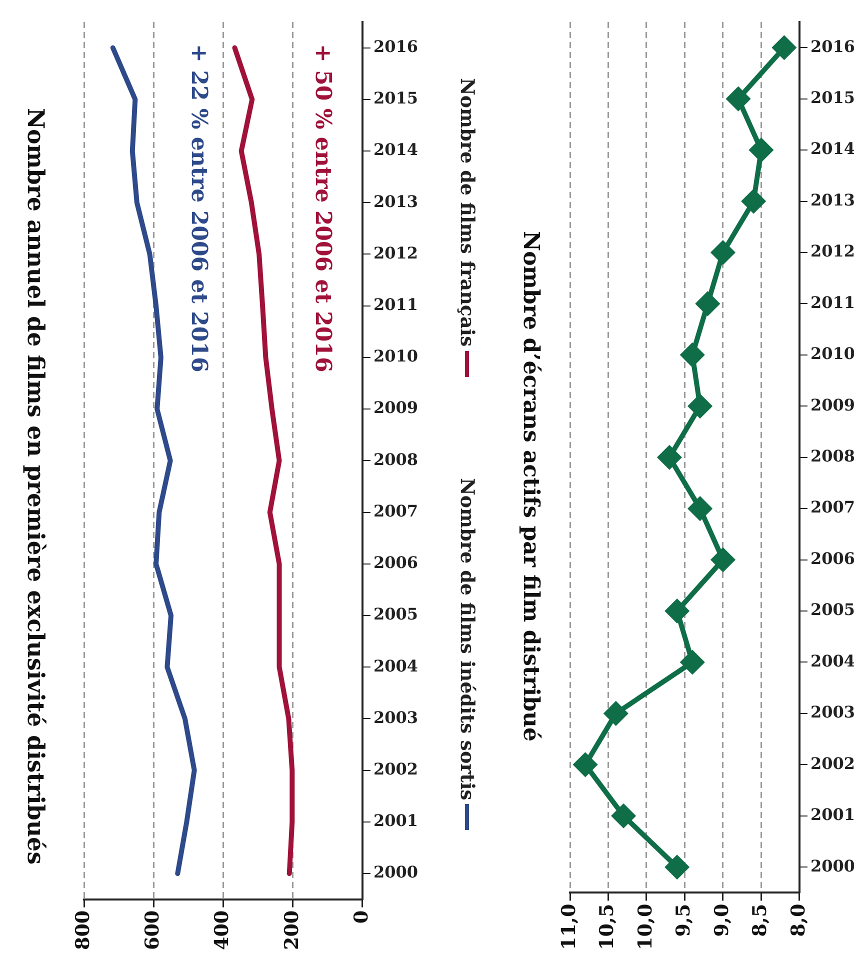 This screenshot has width=854, height=957. Describe the element at coordinates (760, 920) in the screenshot. I see `x-tick-label: 8,5` at that location.